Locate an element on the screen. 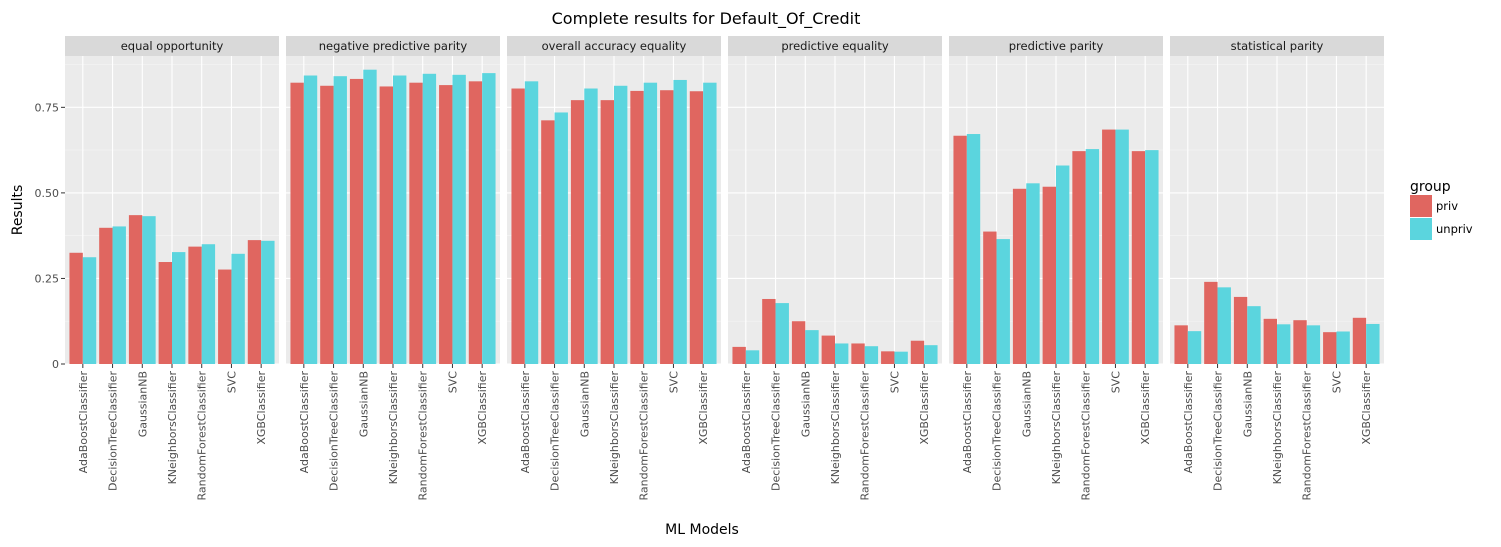 Image resolution: width=1501 pixels, height=547 pixels. y-tick-label: 0.50 is located at coordinates (47, 193).